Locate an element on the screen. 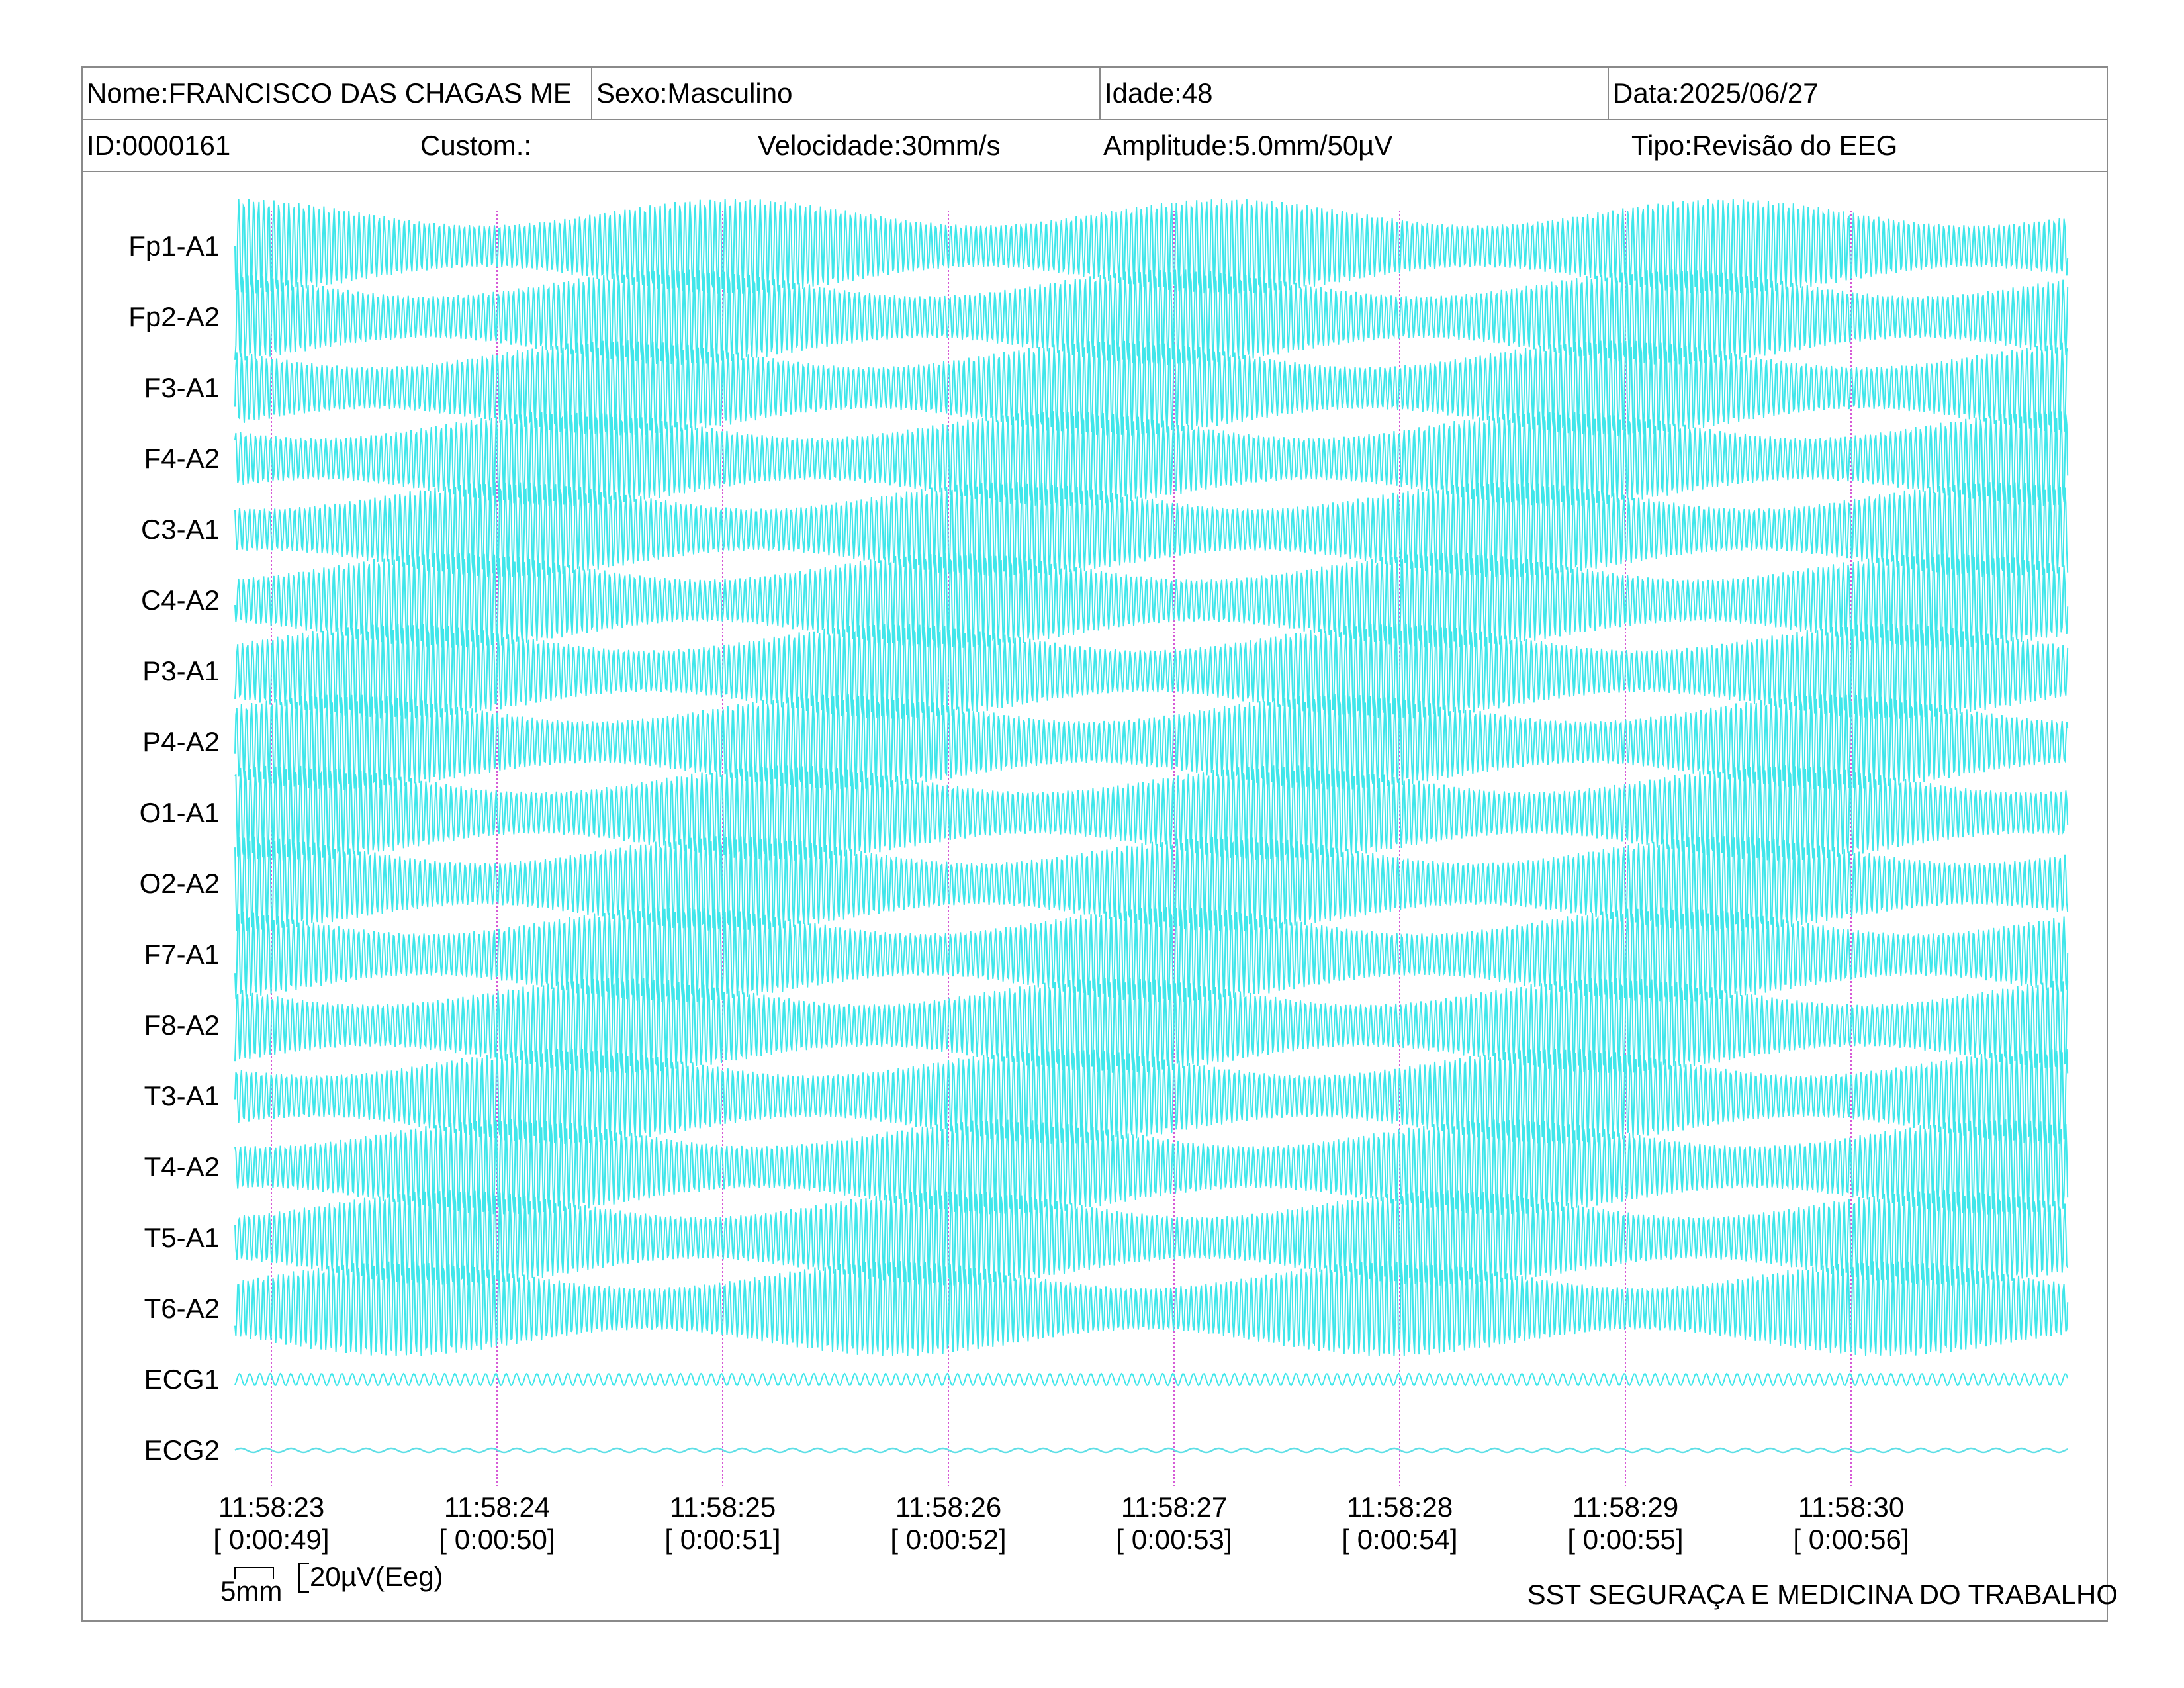 This screenshot has height=1688, width=2184. channel-label-p4-a2: P4-A2 is located at coordinates (181, 741).